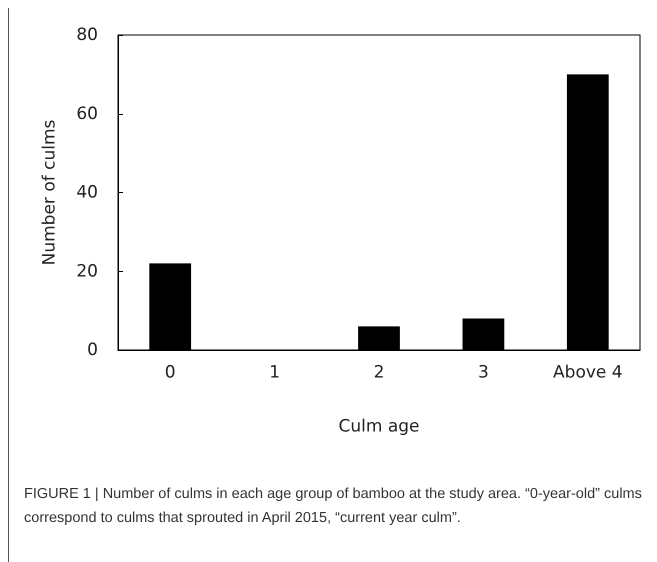 The height and width of the screenshot is (562, 657). What do you see at coordinates (87, 35) in the screenshot?
I see `y-tick-label: 80` at bounding box center [87, 35].